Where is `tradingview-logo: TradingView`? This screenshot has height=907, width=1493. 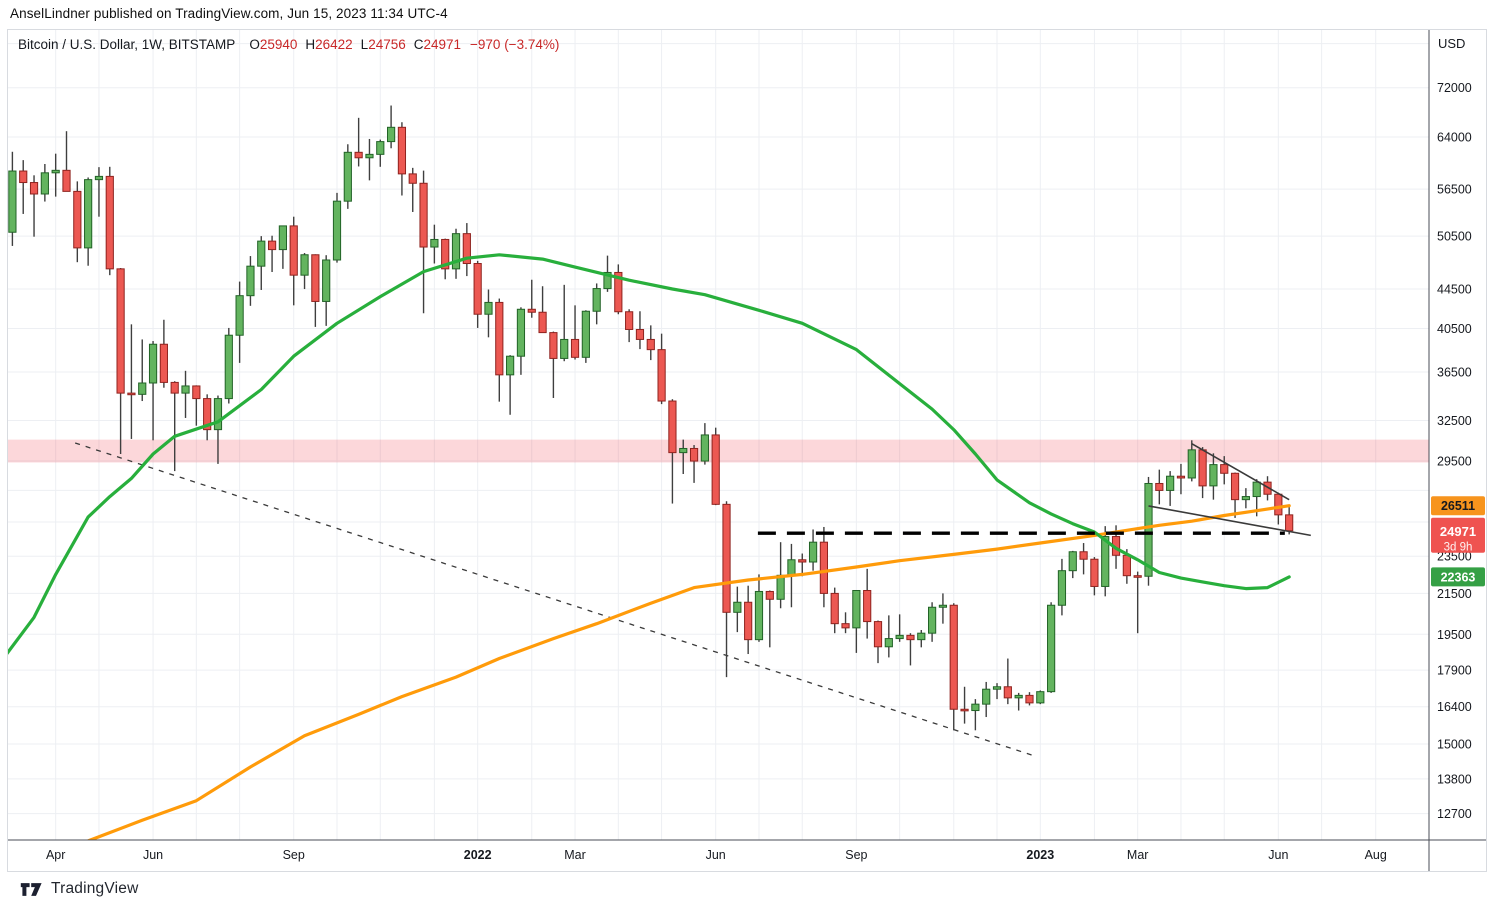
tradingview-logo: TradingView is located at coordinates (79, 889).